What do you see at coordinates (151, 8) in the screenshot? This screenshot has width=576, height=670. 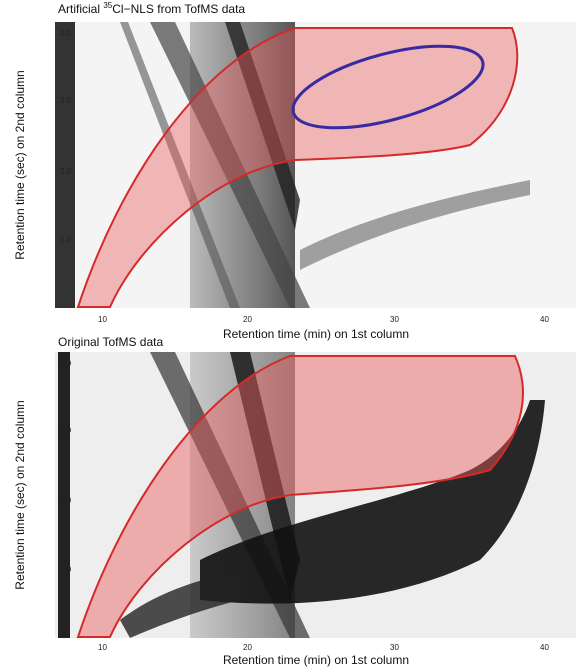 I see `panel-title: Artificial 35Cl−NLS from TofMS data` at bounding box center [151, 8].